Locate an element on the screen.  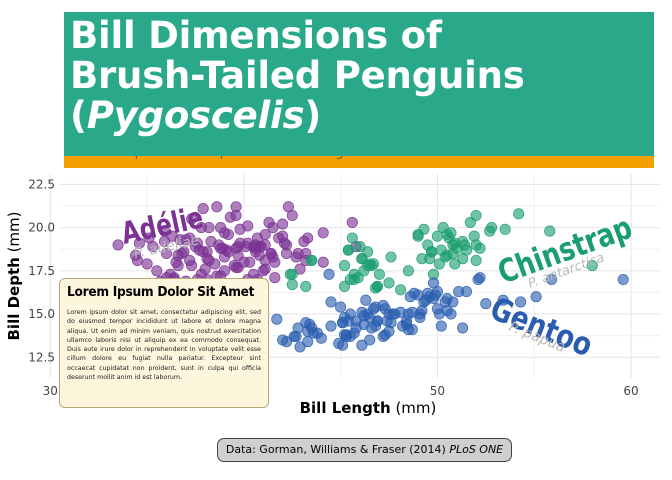
y-axis-title: Bill Depth (mm) is located at coordinates (14, 276).